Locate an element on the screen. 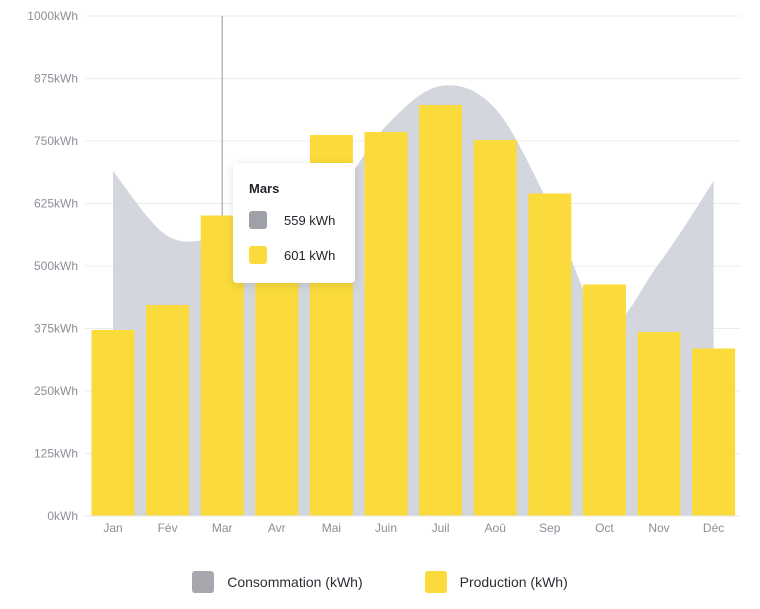 This screenshot has width=760, height=609. legend-item-production: Production (kWh) is located at coordinates (496, 582).